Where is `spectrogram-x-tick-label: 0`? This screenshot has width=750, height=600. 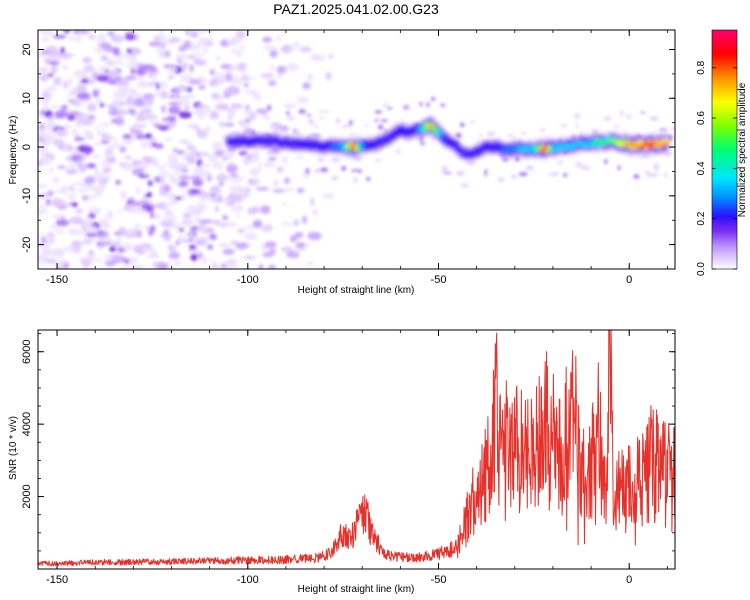 spectrogram-x-tick-label: 0 is located at coordinates (629, 280).